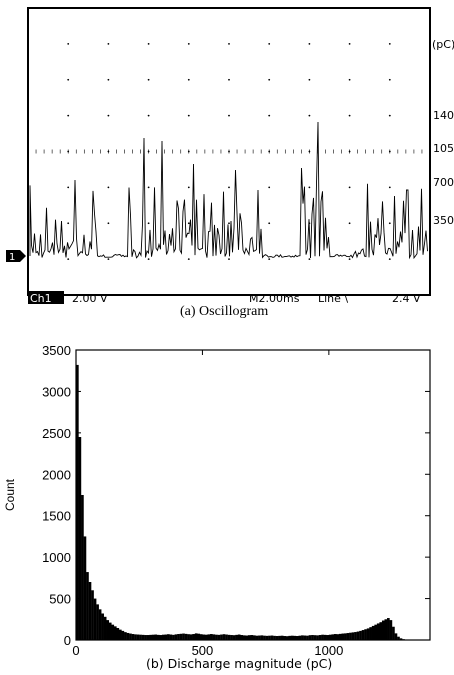  What do you see at coordinates (56, 433) in the screenshot?
I see `y-tick-label: 2500` at bounding box center [56, 433].